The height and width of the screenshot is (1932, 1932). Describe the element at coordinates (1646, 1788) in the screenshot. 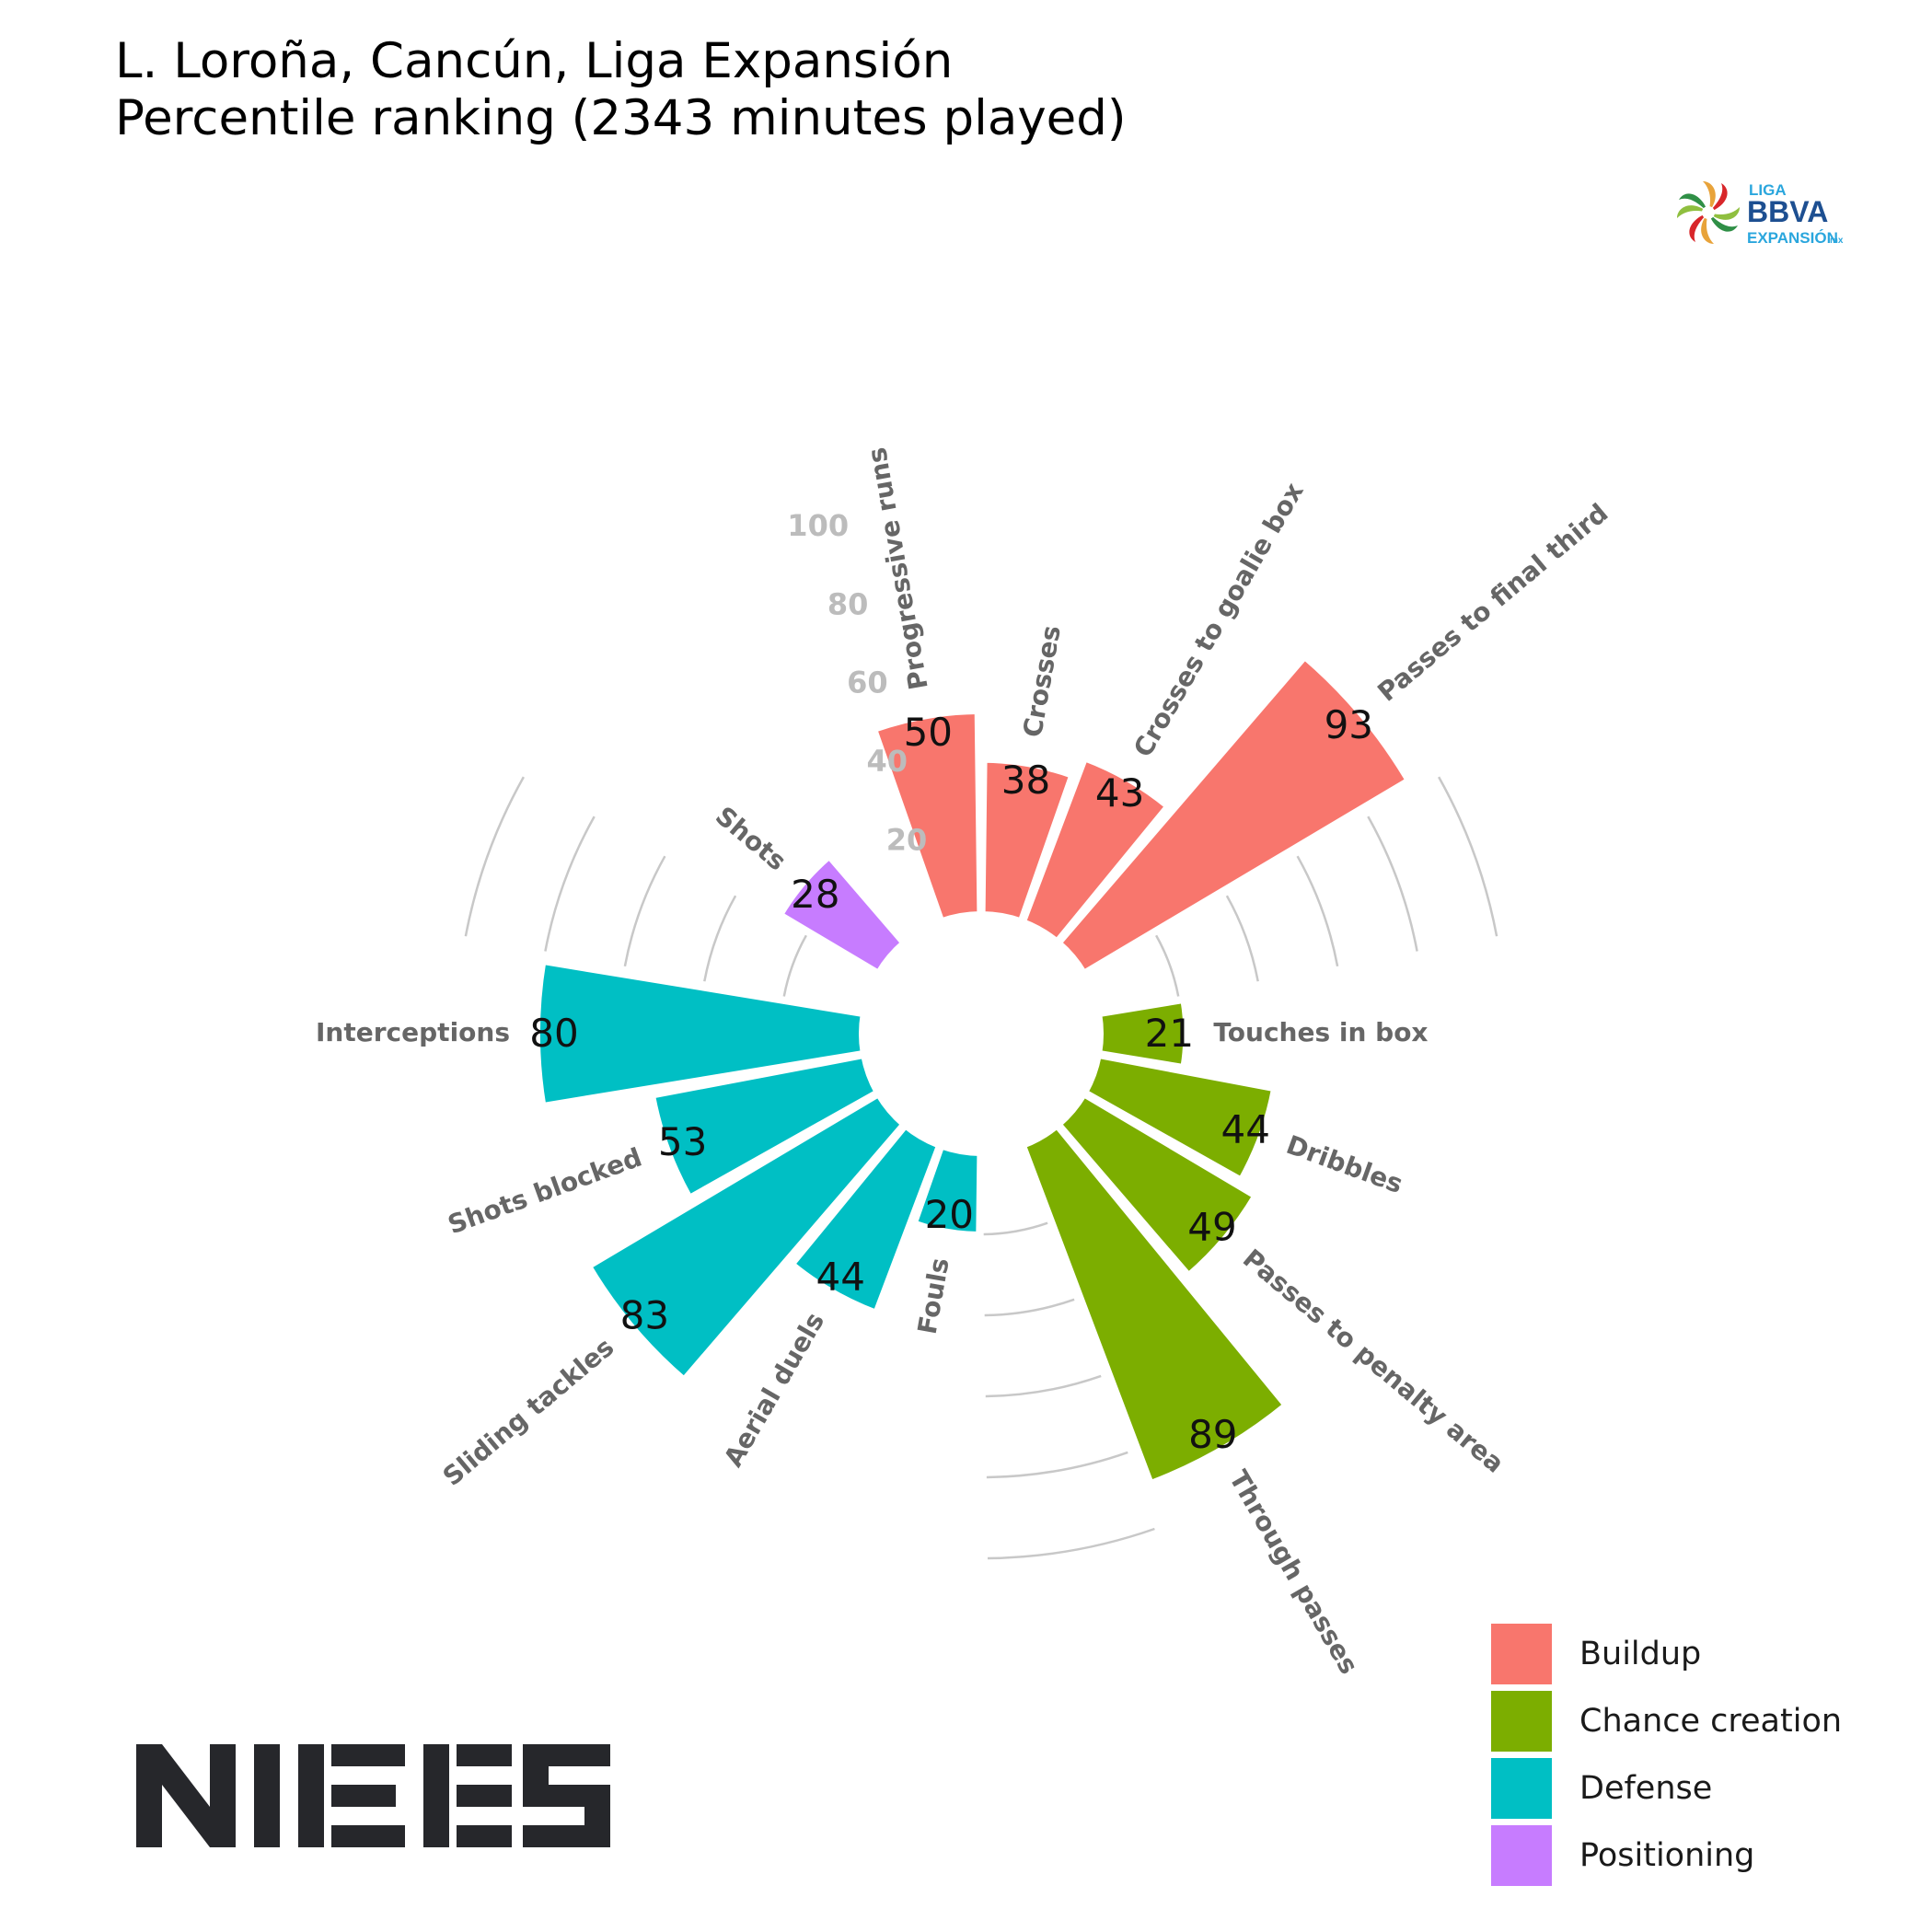

I see `legend-label: Defense` at that location.